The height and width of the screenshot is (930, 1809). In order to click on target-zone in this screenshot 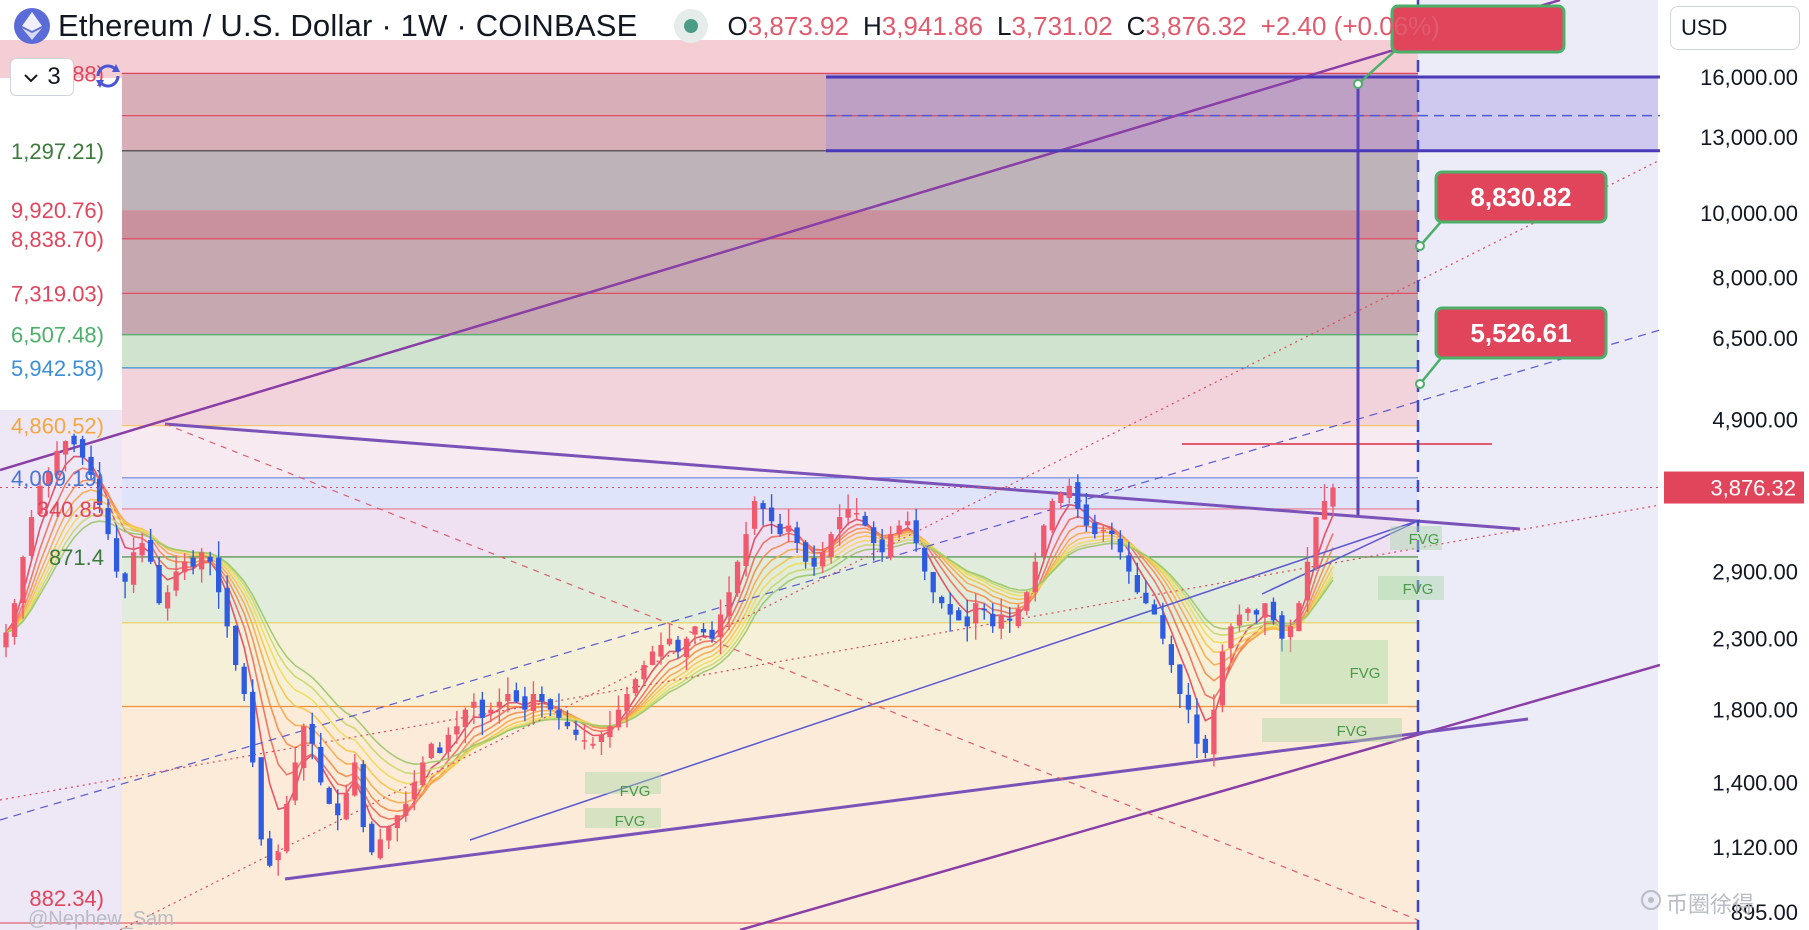, I will do `click(1538, 114)`.